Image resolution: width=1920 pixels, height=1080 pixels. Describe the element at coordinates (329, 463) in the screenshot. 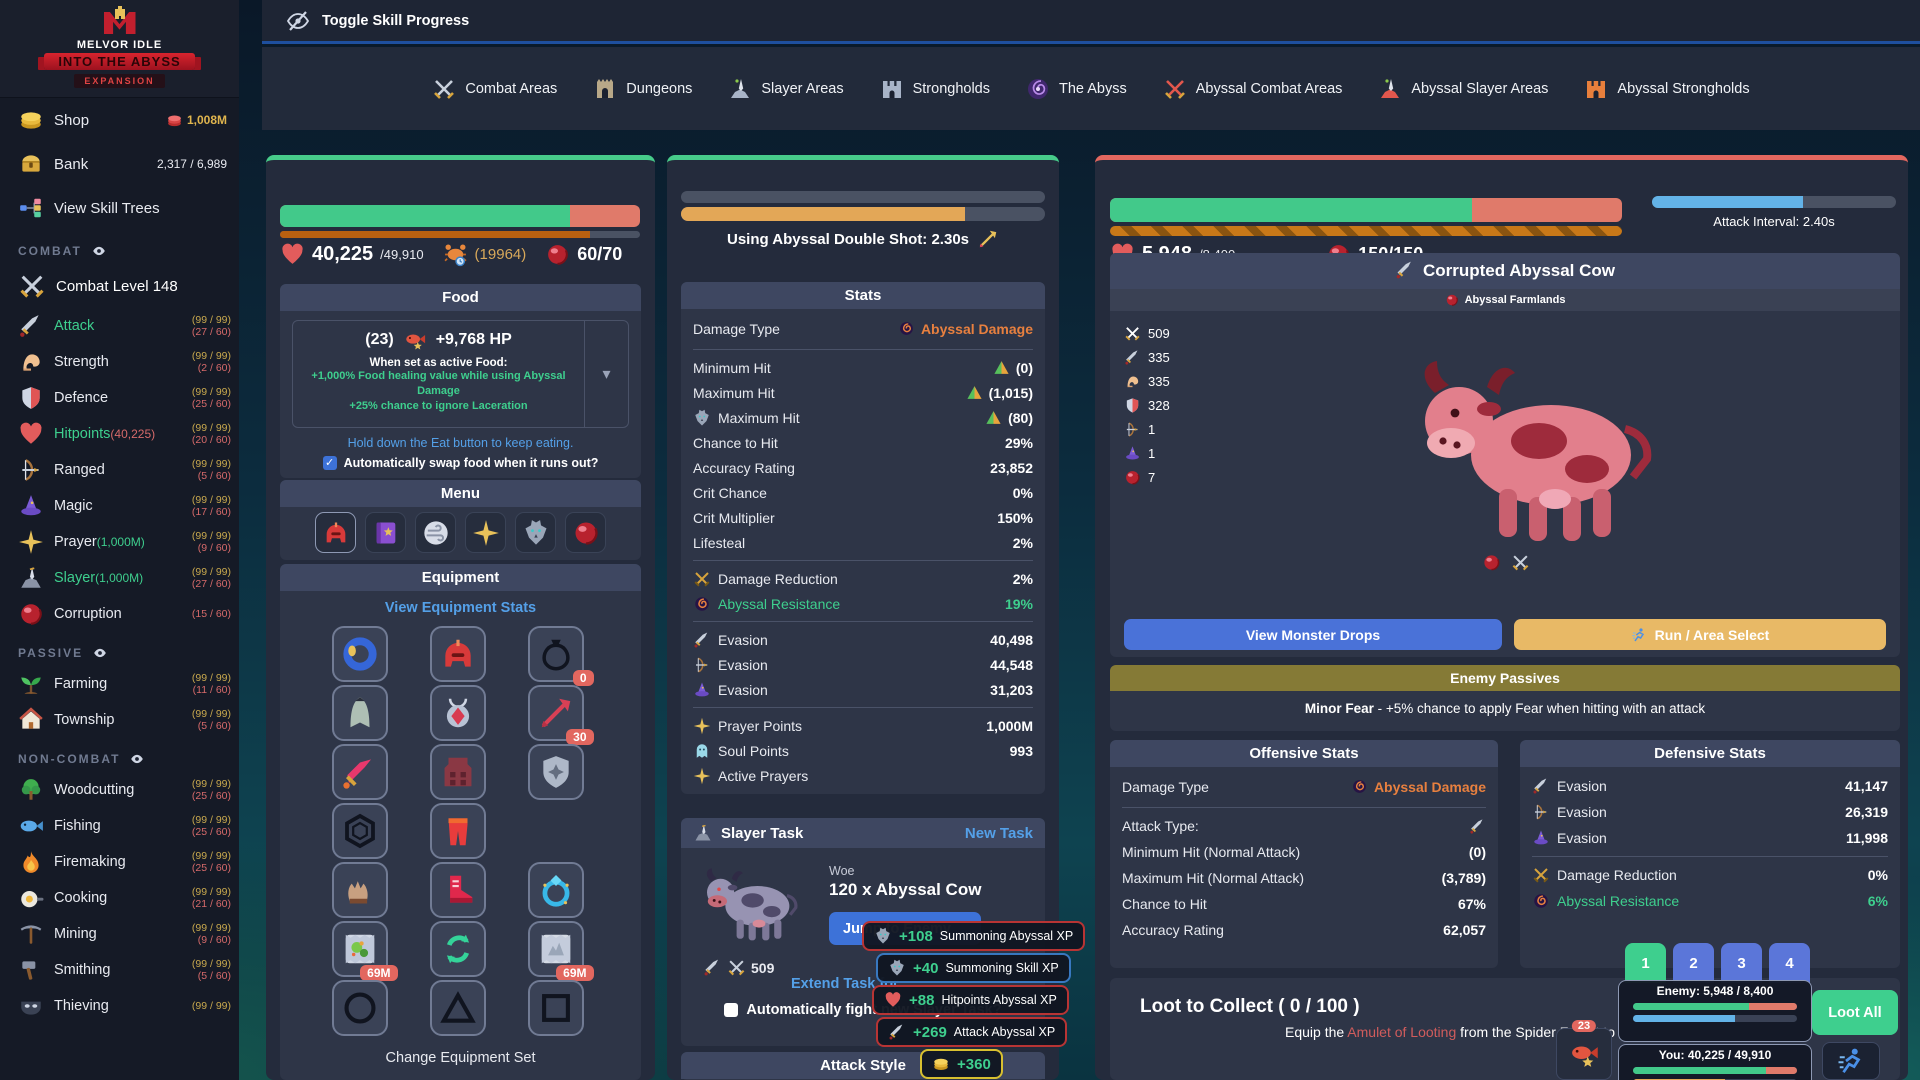

I see `auto-swap-food-checkbox: ✓` at that location.